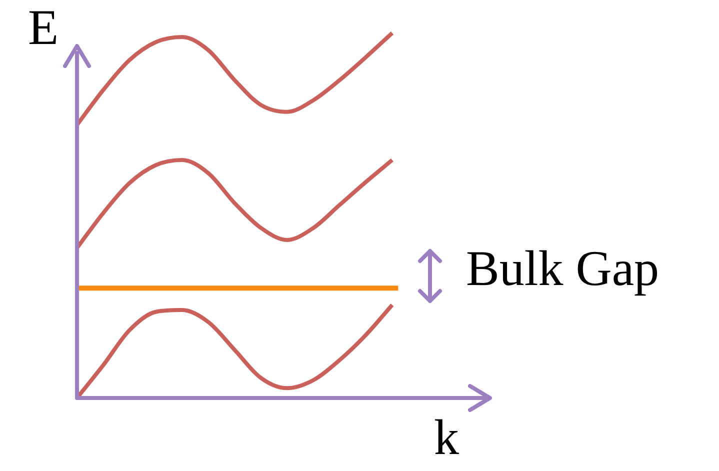 The width and height of the screenshot is (719, 471). I want to click on x-axis-title: k, so click(446, 437).